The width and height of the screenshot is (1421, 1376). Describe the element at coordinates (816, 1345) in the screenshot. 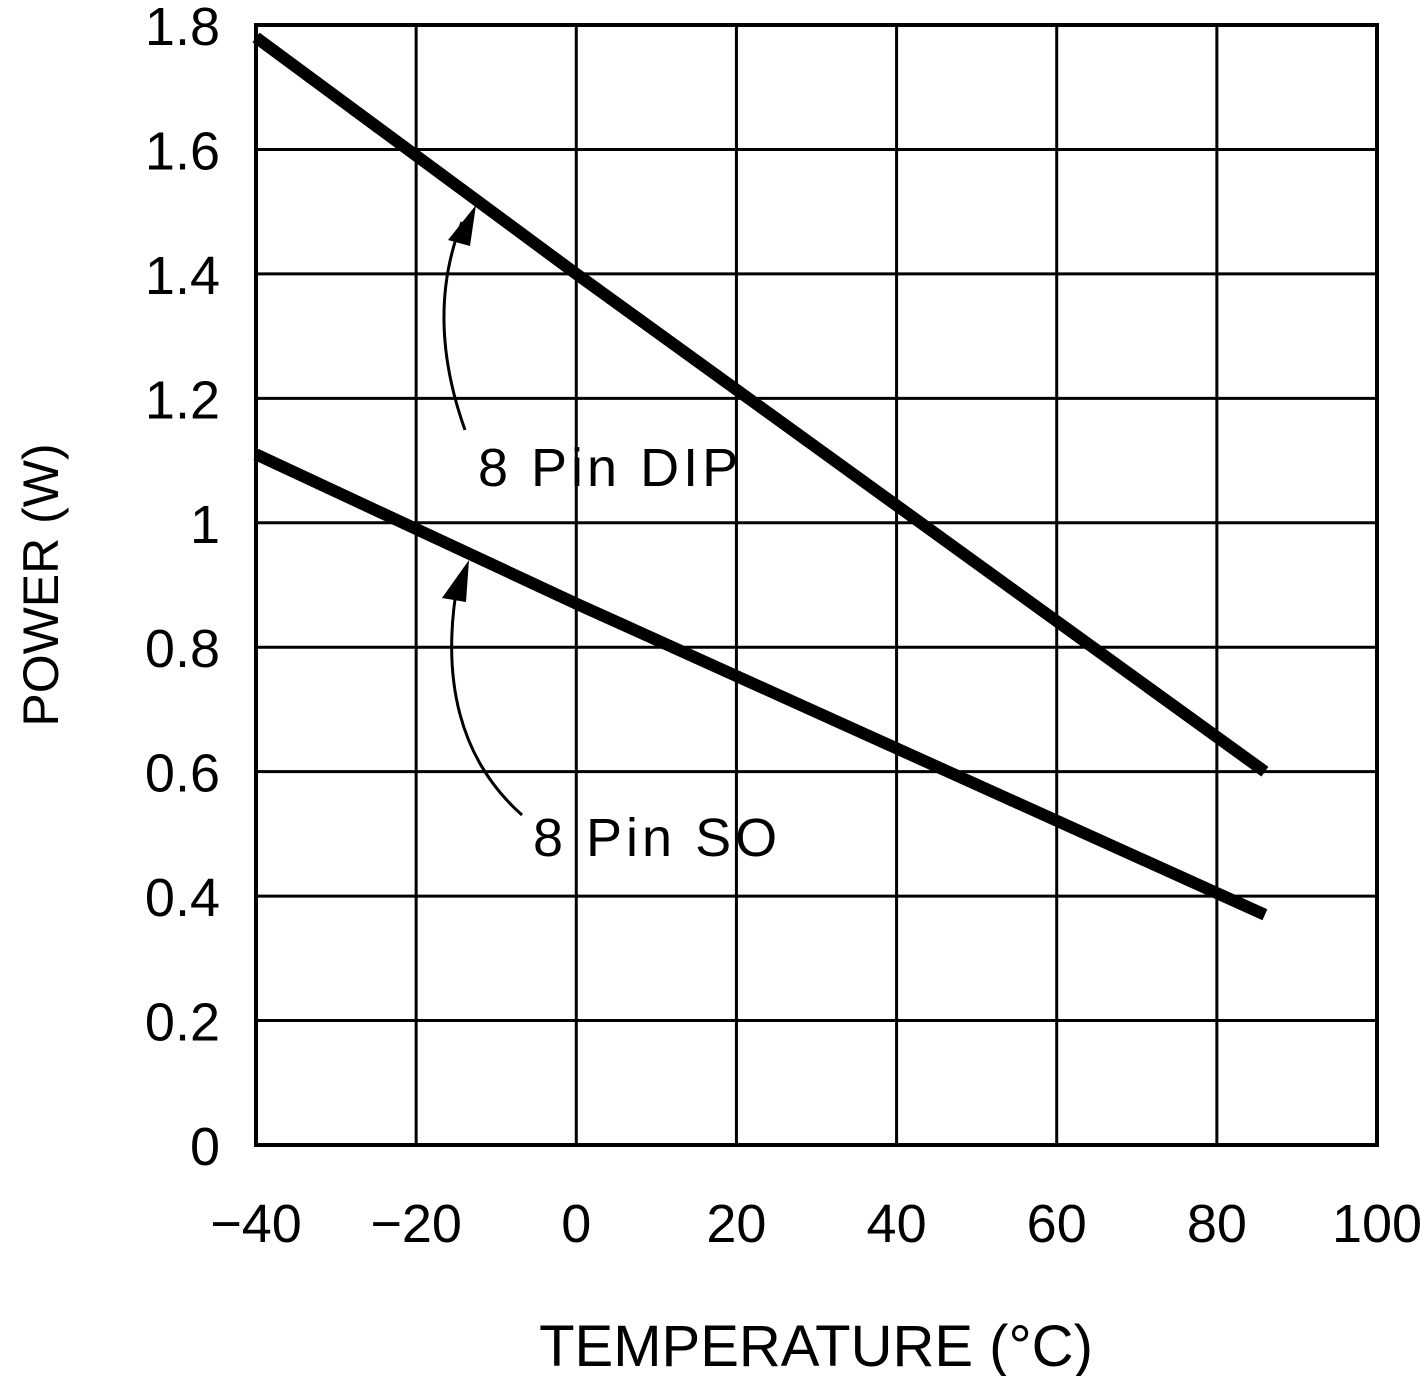

I see `x-axis-label: TEMPERATURE (°C)` at that location.